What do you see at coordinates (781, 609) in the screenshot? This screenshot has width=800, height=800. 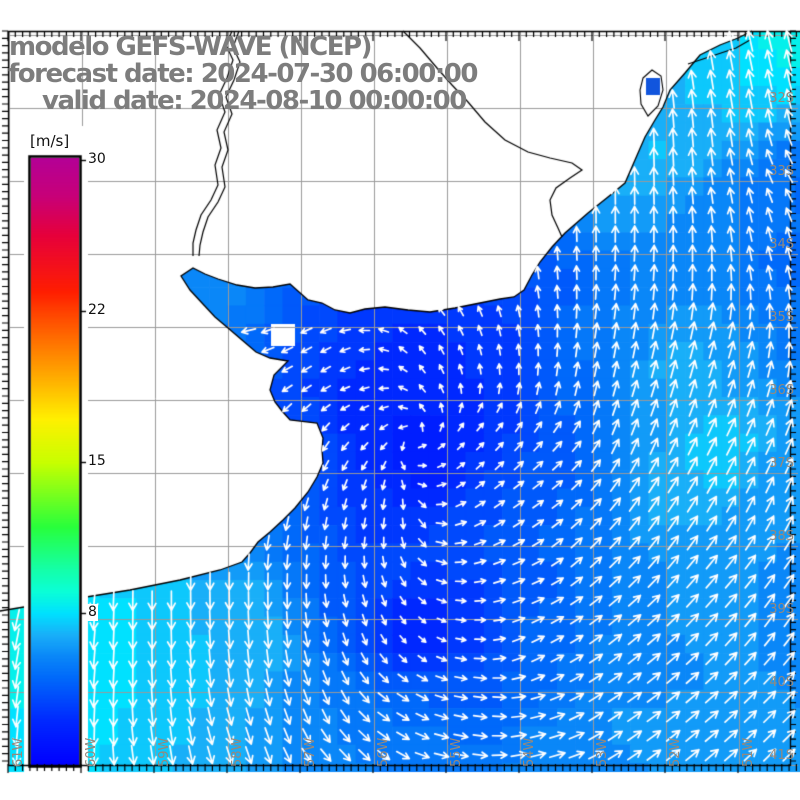 I see `lat-label-39S: 39S` at bounding box center [781, 609].